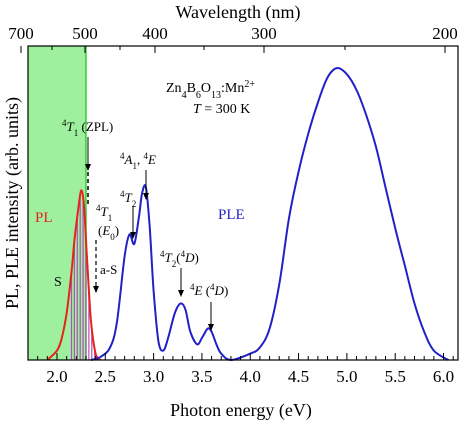 The height and width of the screenshot is (424, 474). What do you see at coordinates (12, 203) in the screenshot?
I see `y-axis-title: PL, PLE intensity (arb. units)` at bounding box center [12, 203].